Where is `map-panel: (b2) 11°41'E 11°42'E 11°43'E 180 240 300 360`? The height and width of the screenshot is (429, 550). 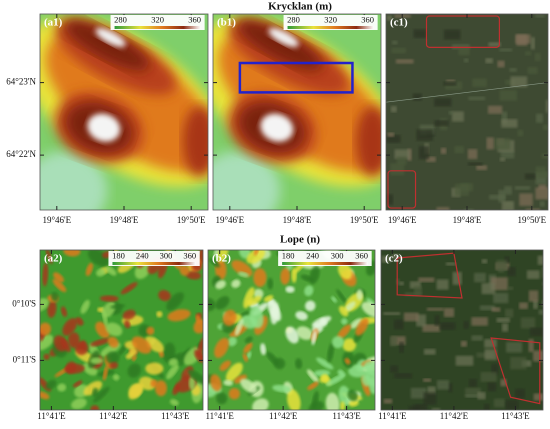
map-panel: (b2) 11°41'E 11°42'E 11°43'E 180 240 300 360 is located at coordinates (290, 335).